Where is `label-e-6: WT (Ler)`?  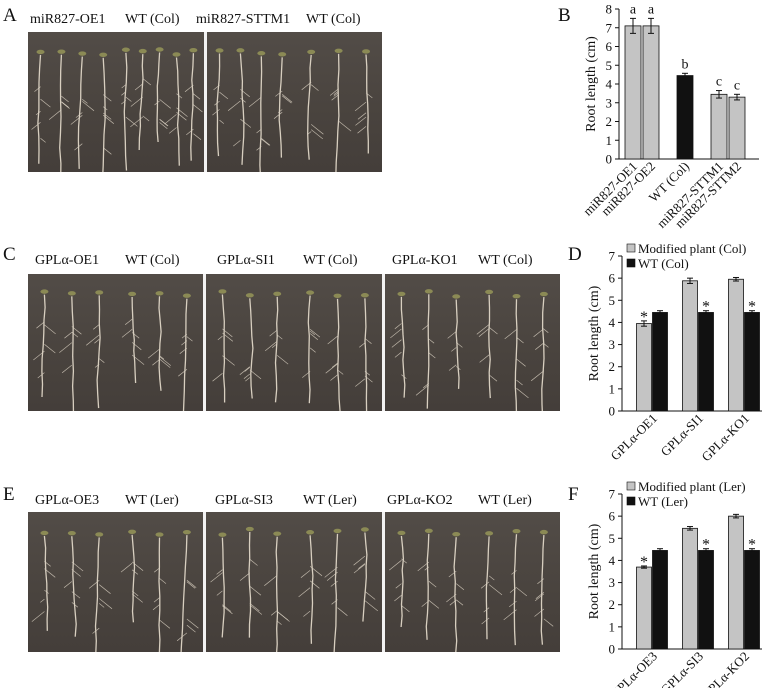 label-e-6: WT (Ler) is located at coordinates (505, 500).